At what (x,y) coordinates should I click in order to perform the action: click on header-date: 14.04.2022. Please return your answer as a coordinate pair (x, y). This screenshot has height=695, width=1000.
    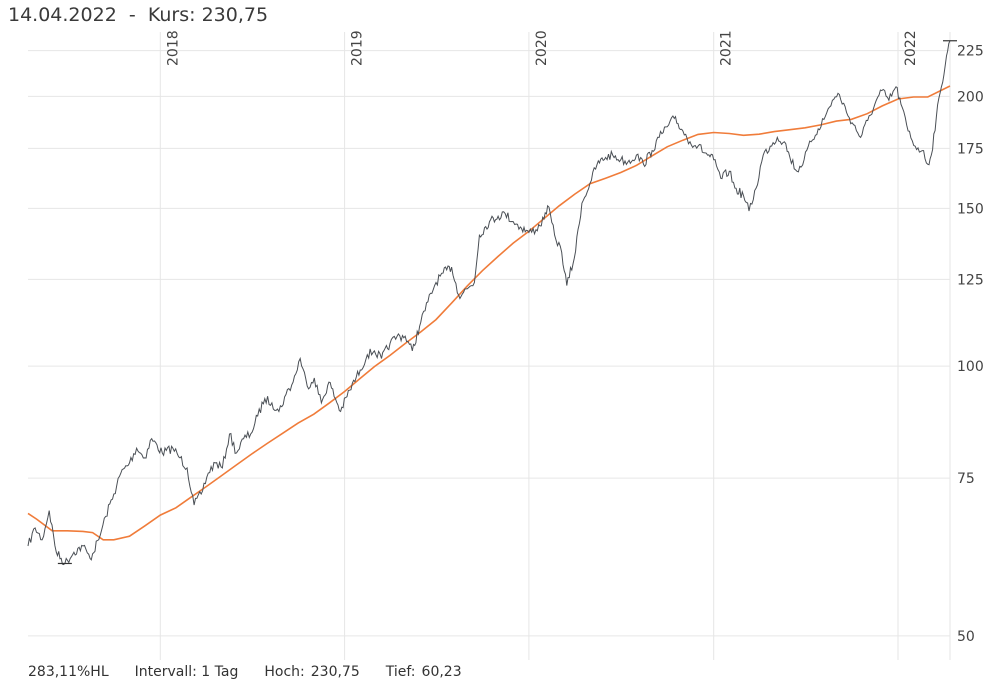
    Looking at the image, I should click on (62, 15).